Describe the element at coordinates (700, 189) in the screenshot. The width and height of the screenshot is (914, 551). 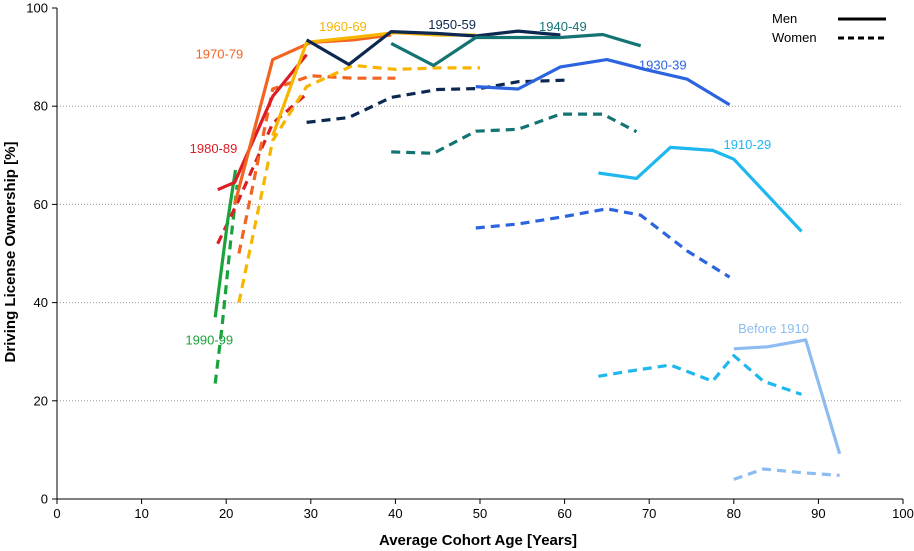
I see `series-line-1910-29-men` at that location.